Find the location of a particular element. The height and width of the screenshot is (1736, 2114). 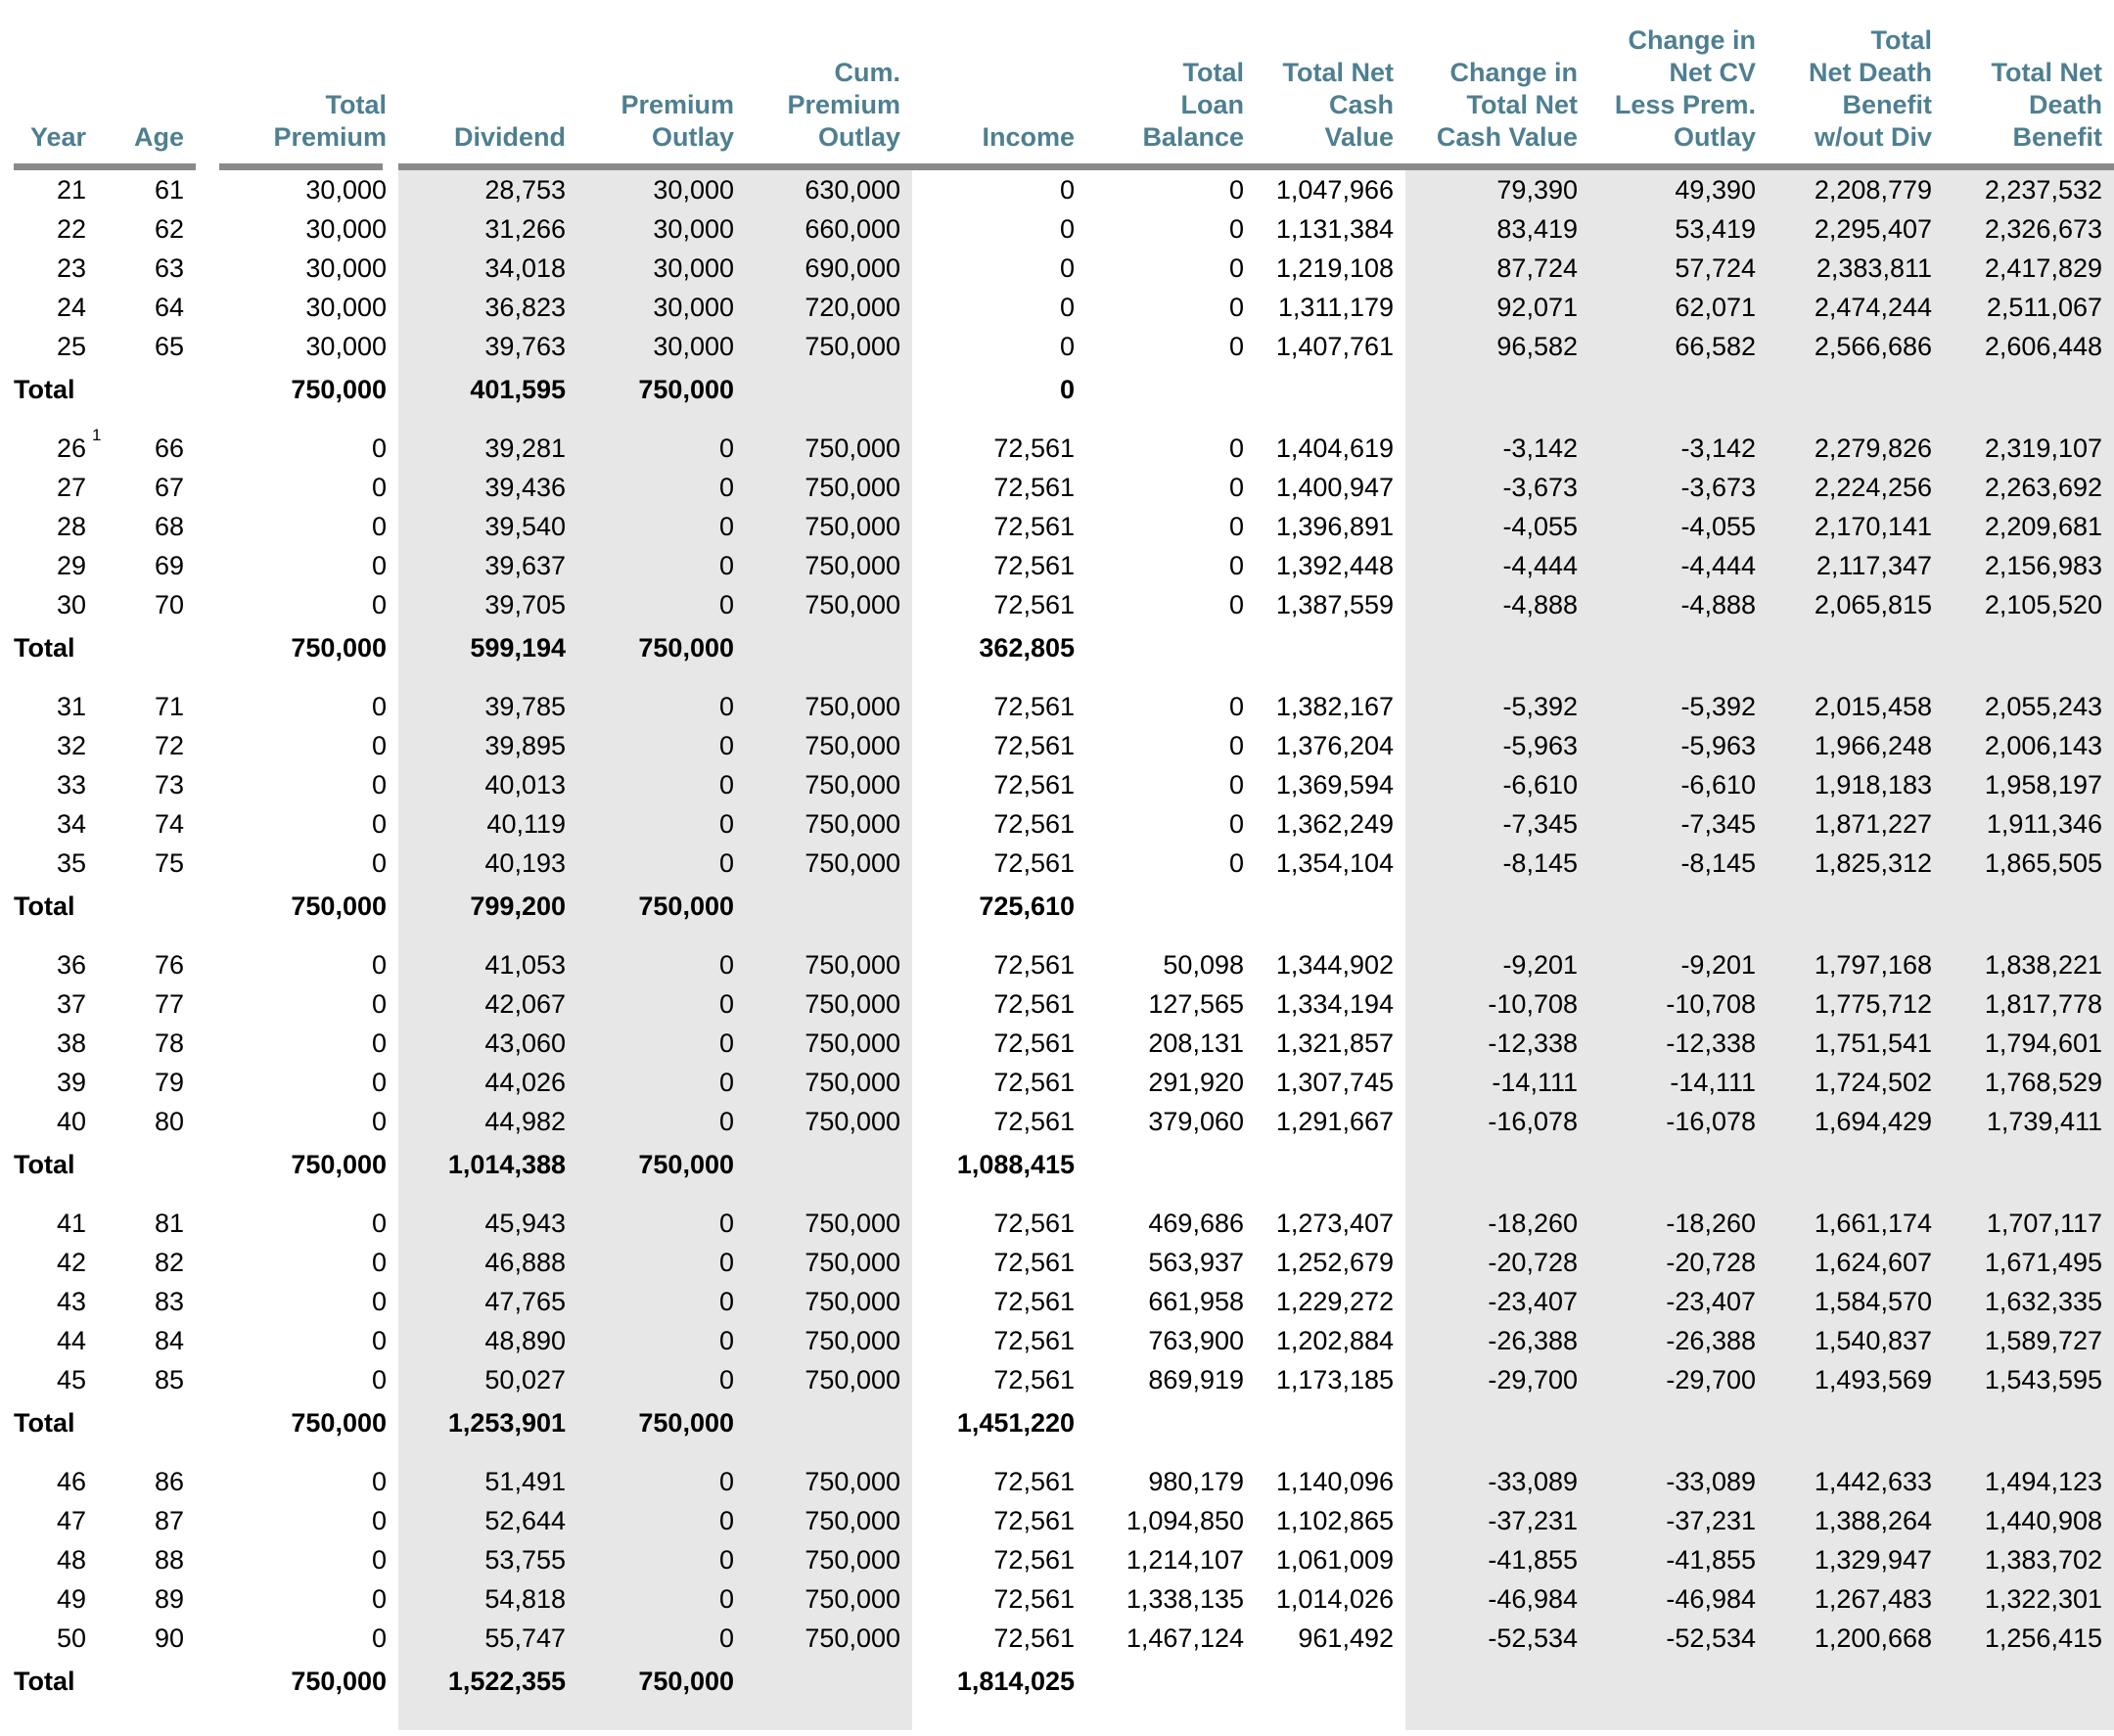

table-cell: 1,825,312 is located at coordinates (1873, 862).